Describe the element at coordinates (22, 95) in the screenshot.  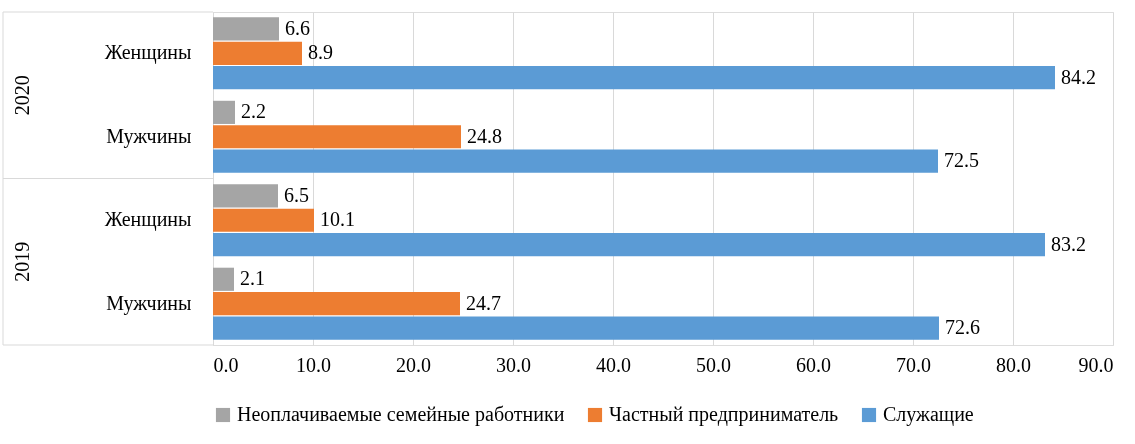
I see `text: 2020` at that location.